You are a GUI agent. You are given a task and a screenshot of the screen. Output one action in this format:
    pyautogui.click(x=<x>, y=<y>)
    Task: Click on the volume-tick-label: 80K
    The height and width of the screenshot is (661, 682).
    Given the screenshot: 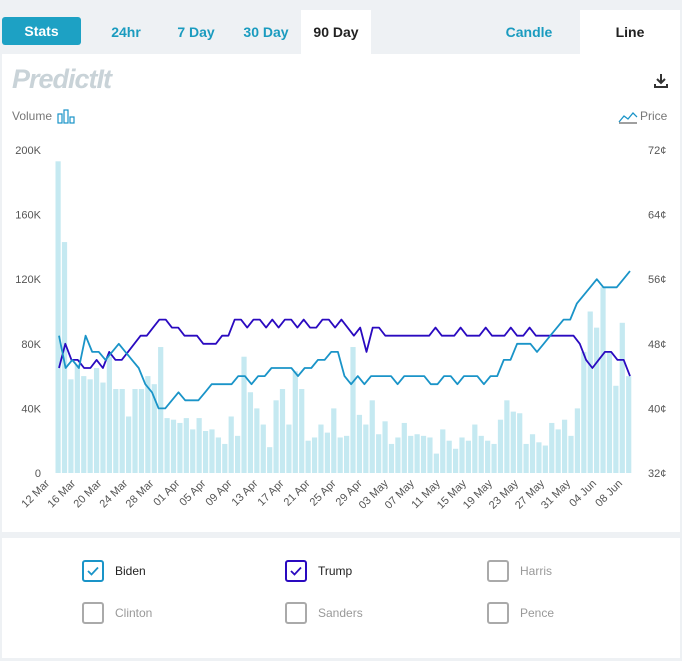 What is the action you would take?
    pyautogui.click(x=31, y=345)
    